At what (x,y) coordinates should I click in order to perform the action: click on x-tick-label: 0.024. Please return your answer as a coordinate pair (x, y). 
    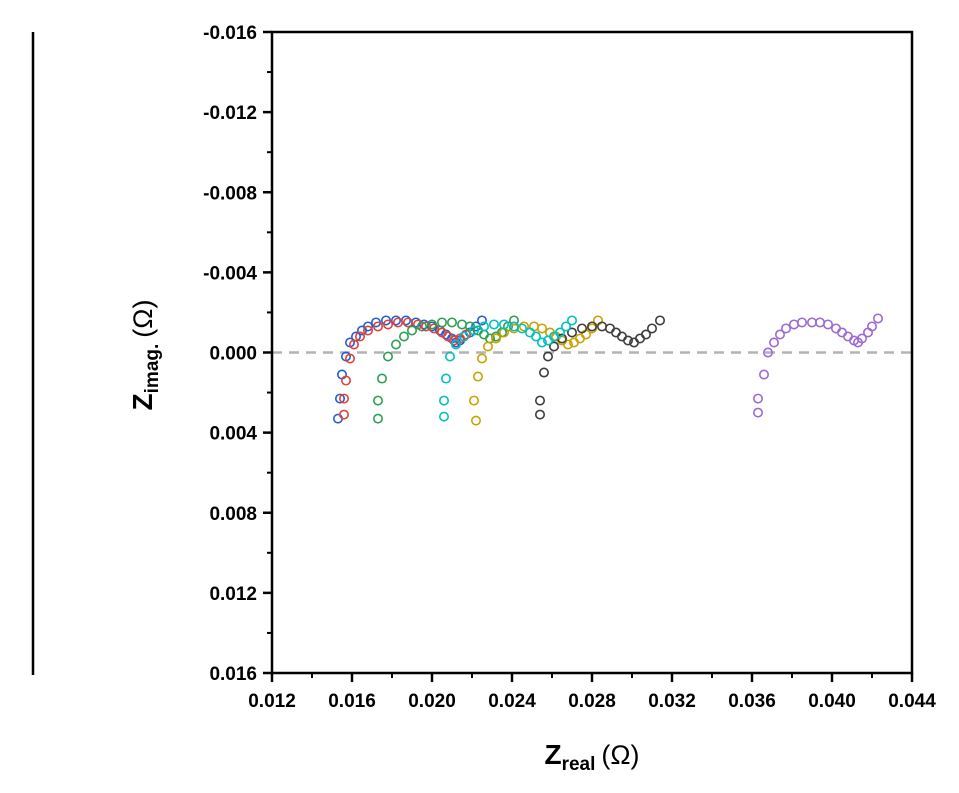
    Looking at the image, I should click on (512, 701).